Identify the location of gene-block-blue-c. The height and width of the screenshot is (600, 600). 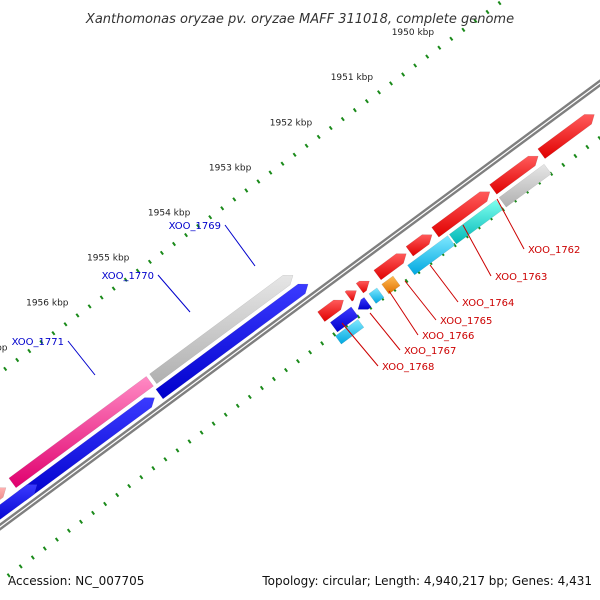
(19, 504).